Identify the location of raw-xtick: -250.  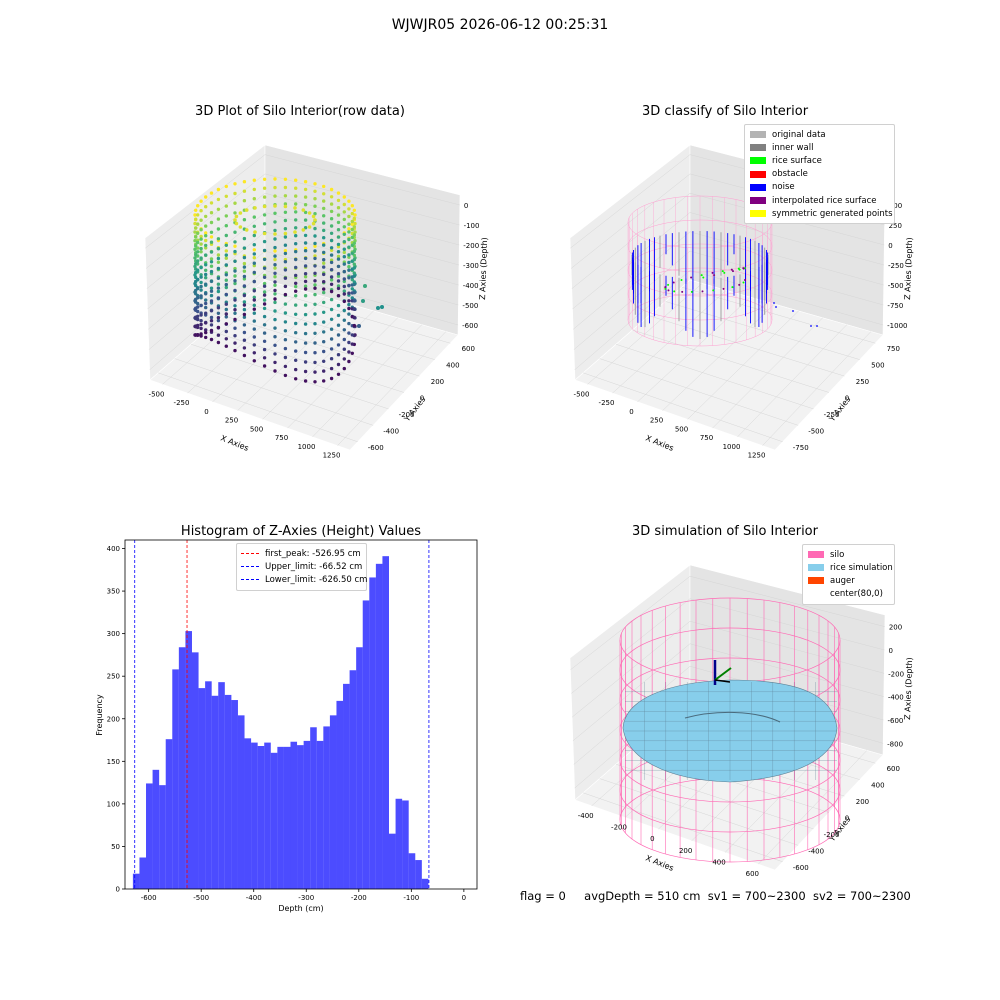
(182, 403).